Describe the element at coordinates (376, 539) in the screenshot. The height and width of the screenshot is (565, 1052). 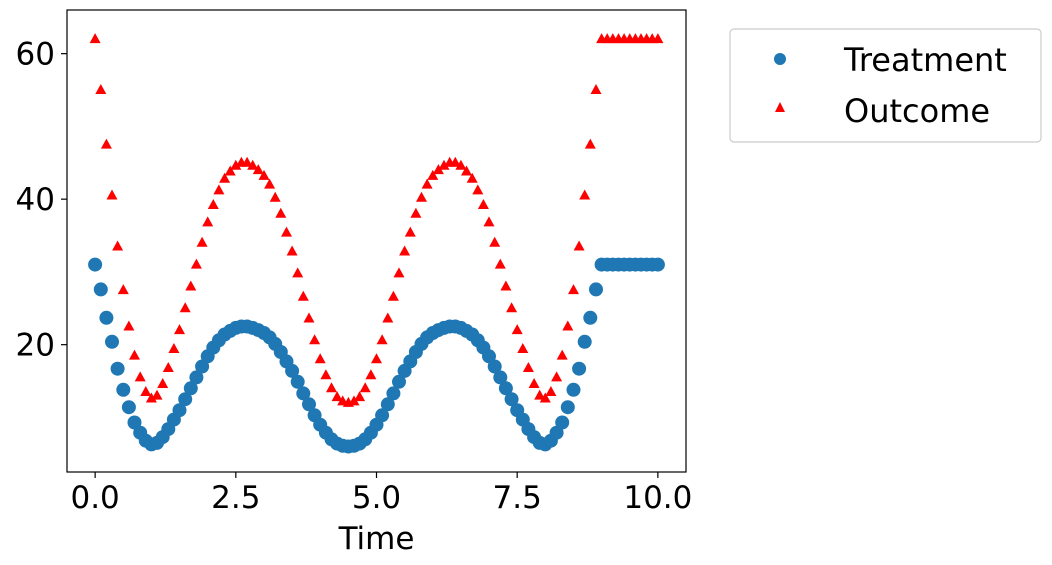
I see `x-axis-label: Time` at that location.